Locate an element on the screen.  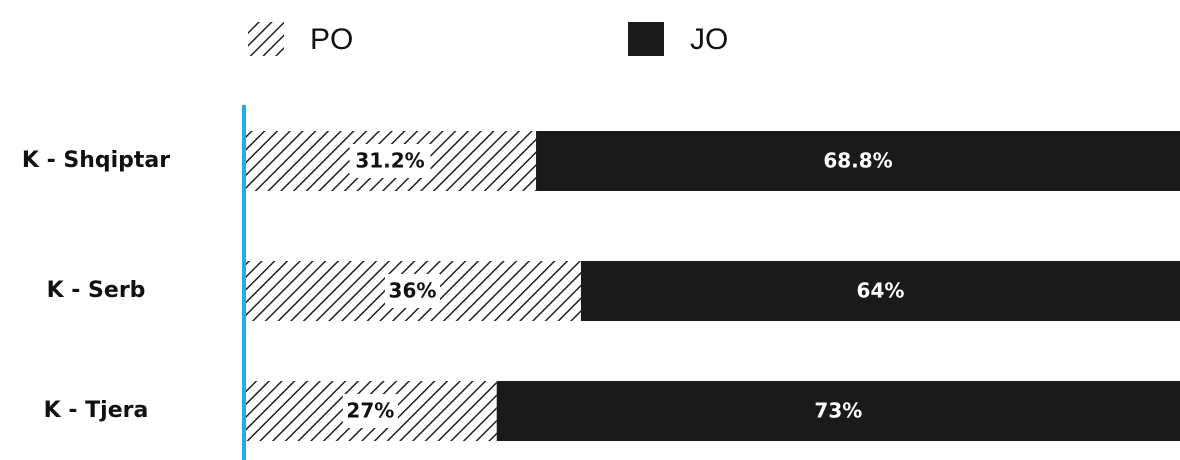
value-label: 68.8% is located at coordinates (857, 161).